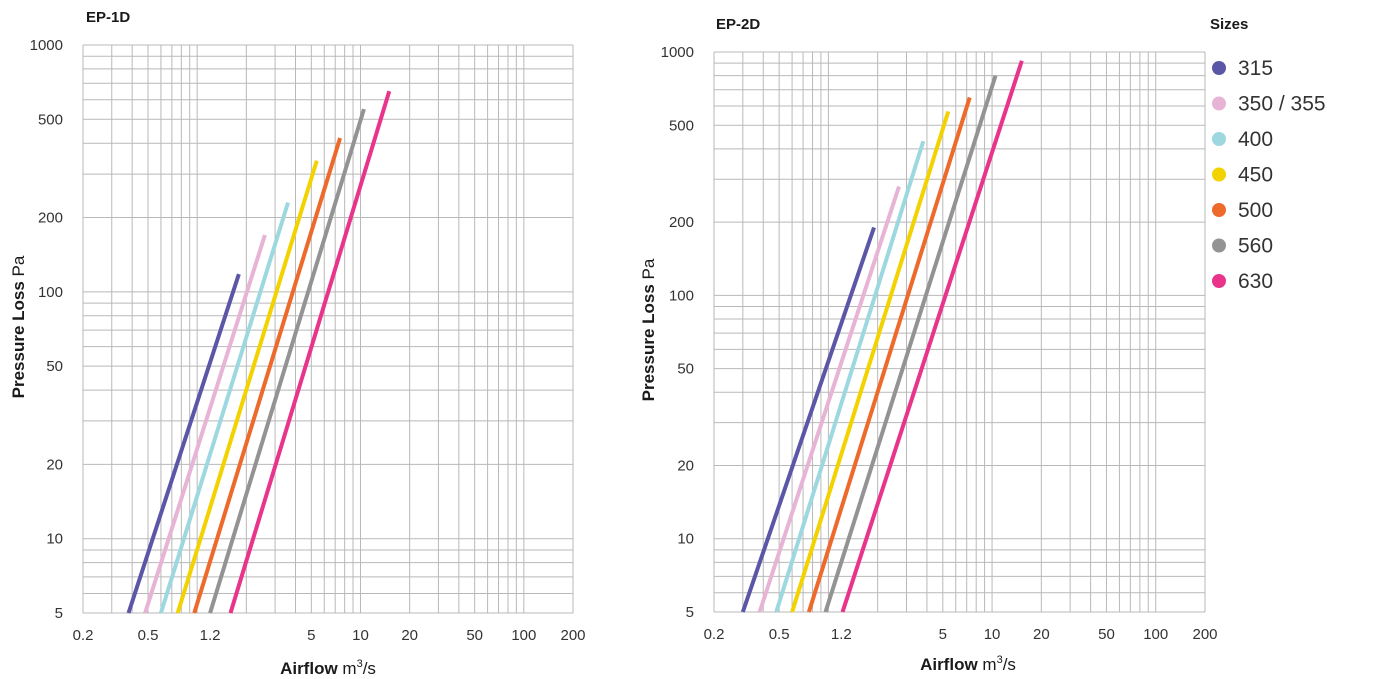 The height and width of the screenshot is (679, 1386). What do you see at coordinates (1255, 139) in the screenshot?
I see `legend-label: 400` at bounding box center [1255, 139].